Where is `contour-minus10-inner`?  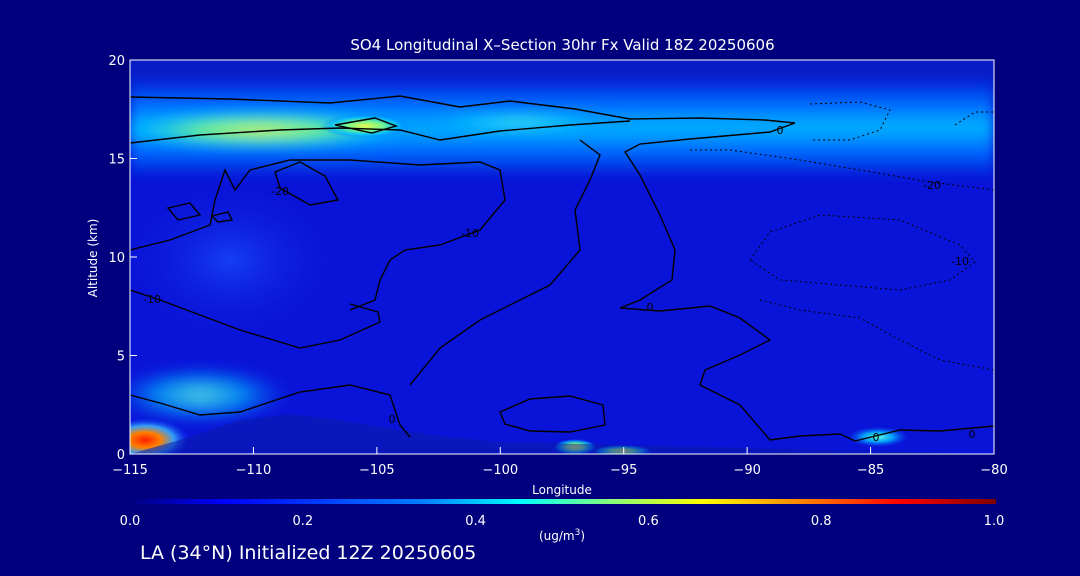
contour-minus10-inner is located at coordinates (318, 235).